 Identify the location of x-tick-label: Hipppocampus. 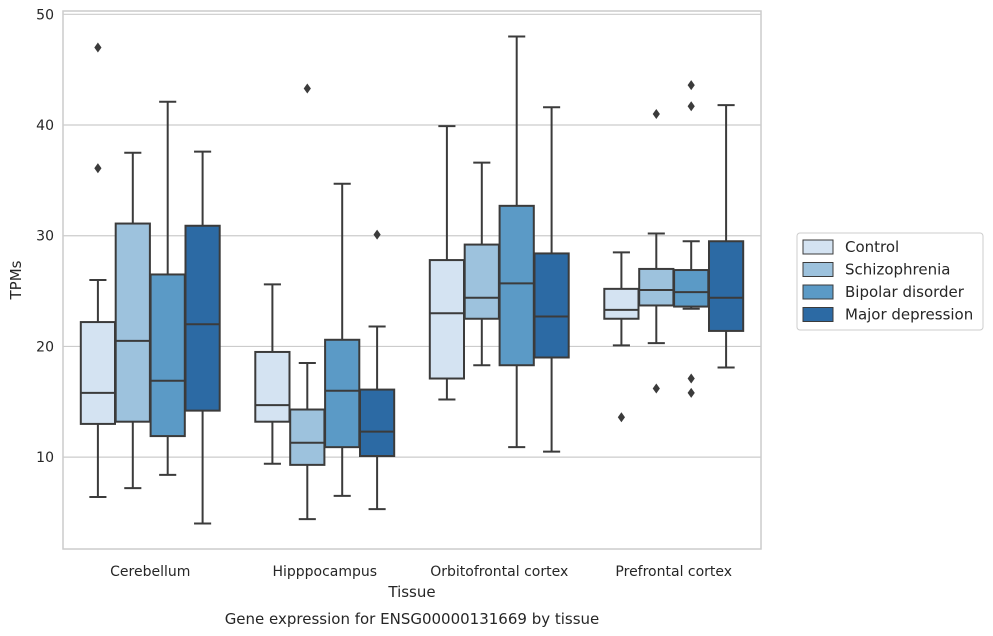
(324, 572).